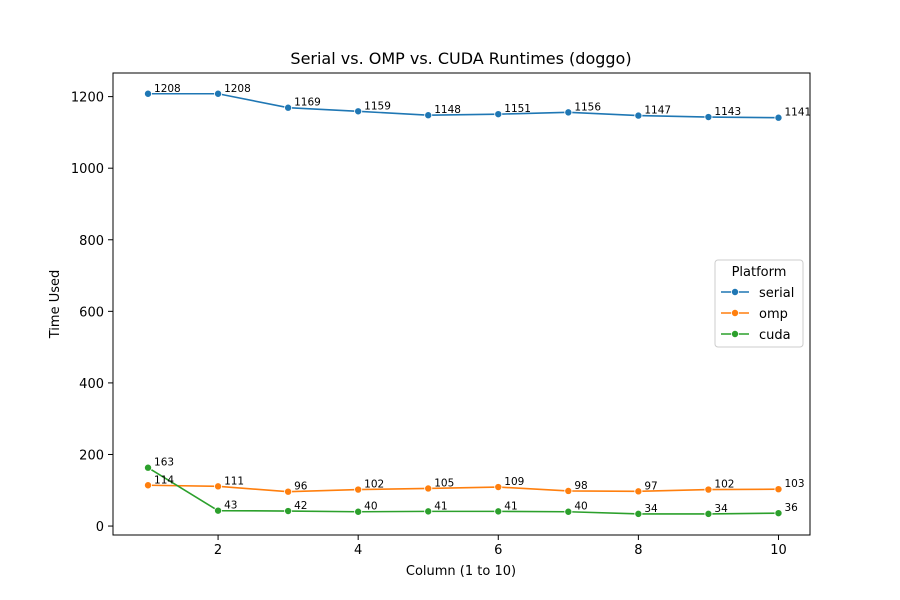  What do you see at coordinates (447, 110) in the screenshot?
I see `data-label-serial: 1148` at bounding box center [447, 110].